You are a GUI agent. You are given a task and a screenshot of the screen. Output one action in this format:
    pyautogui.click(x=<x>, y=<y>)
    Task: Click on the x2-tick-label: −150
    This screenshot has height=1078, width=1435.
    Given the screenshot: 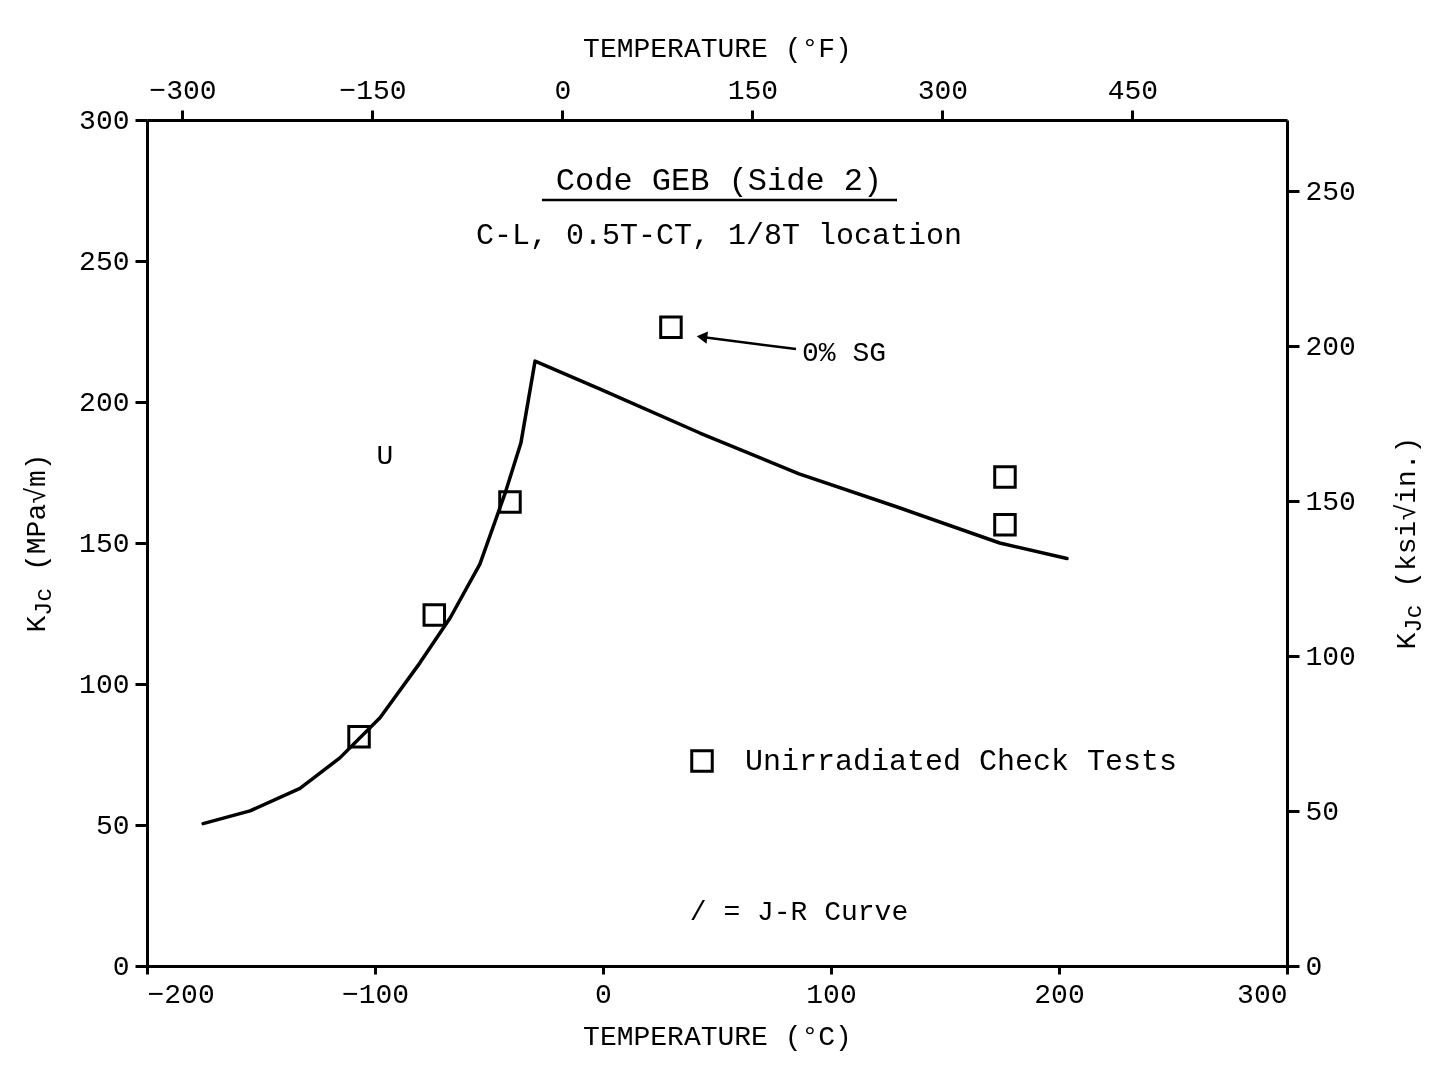 What is the action you would take?
    pyautogui.click(x=373, y=91)
    